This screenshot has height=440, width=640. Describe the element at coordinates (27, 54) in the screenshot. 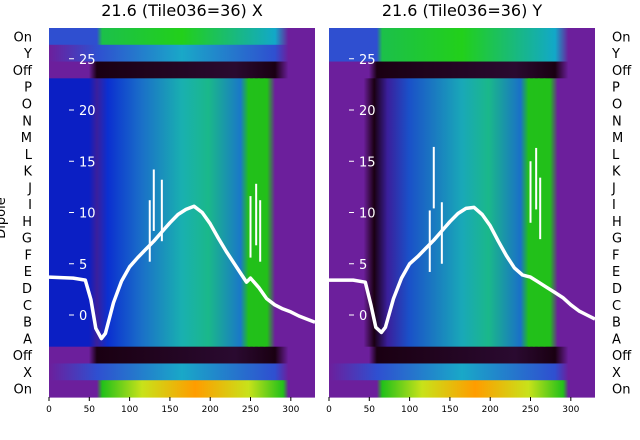

I see `row-label-left-2: Y` at that location.